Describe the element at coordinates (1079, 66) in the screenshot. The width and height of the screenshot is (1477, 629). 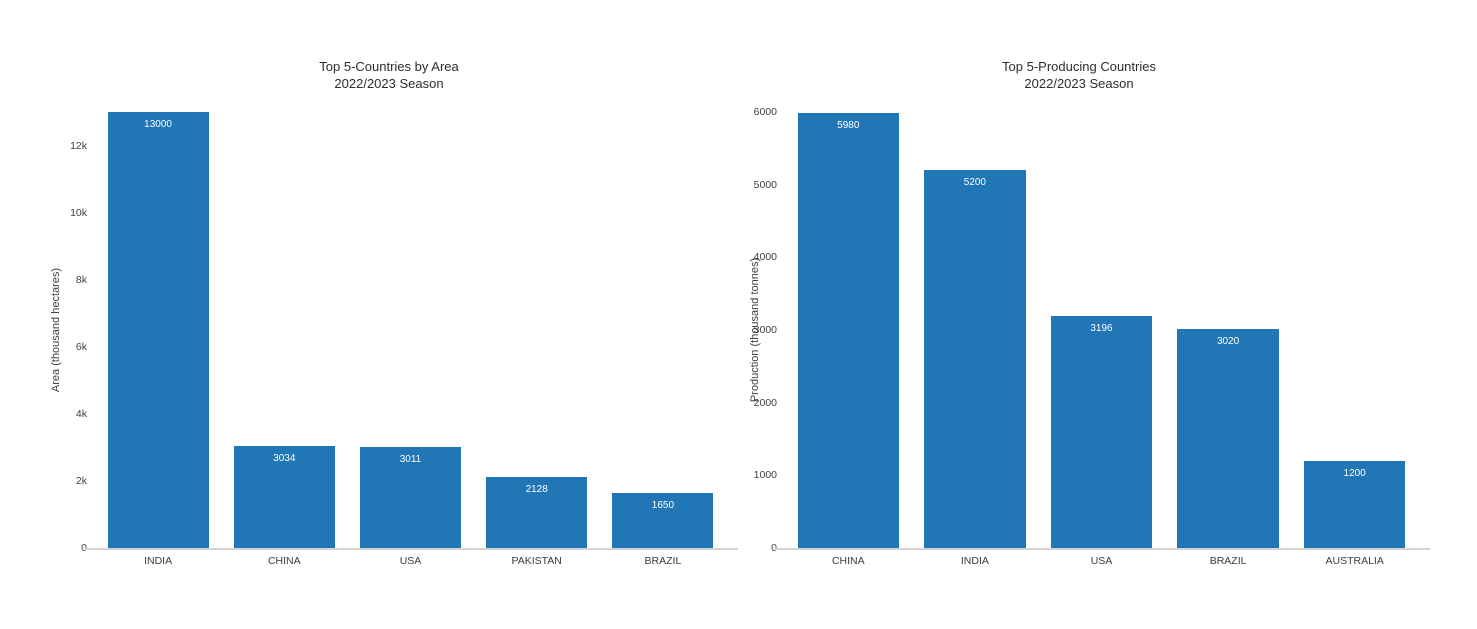
I see `chart-title: Top 5-Producing Countries` at that location.